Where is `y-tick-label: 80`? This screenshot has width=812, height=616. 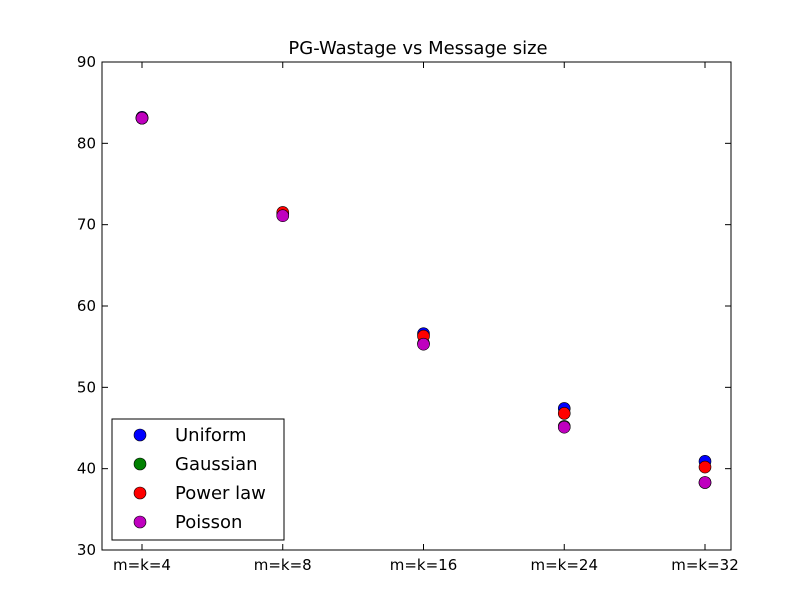 y-tick-label: 80 is located at coordinates (86, 143).